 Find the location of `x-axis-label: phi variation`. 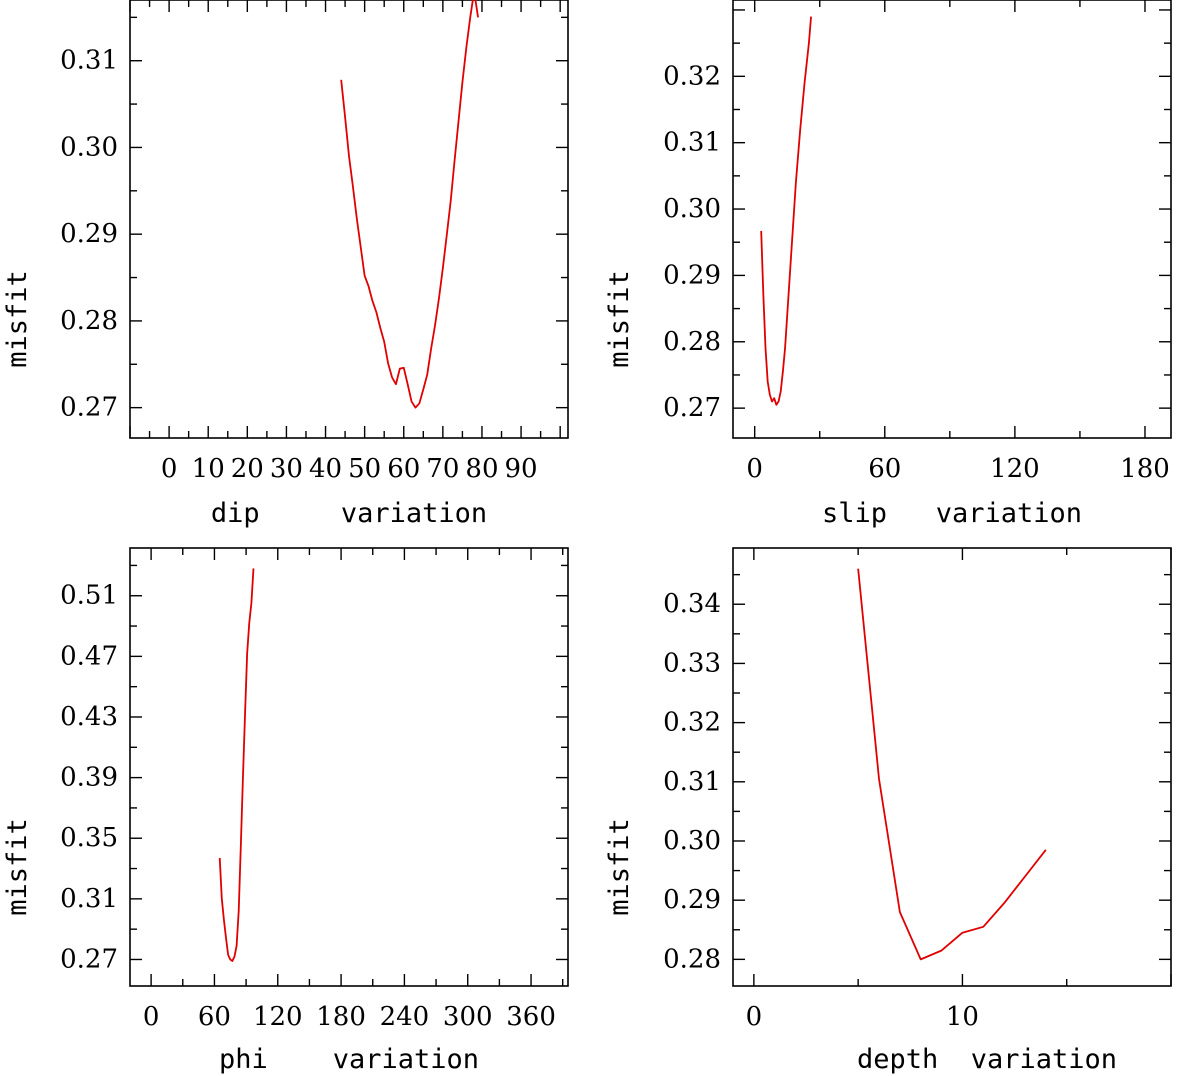

x-axis-label: phi variation is located at coordinates (349, 1059).